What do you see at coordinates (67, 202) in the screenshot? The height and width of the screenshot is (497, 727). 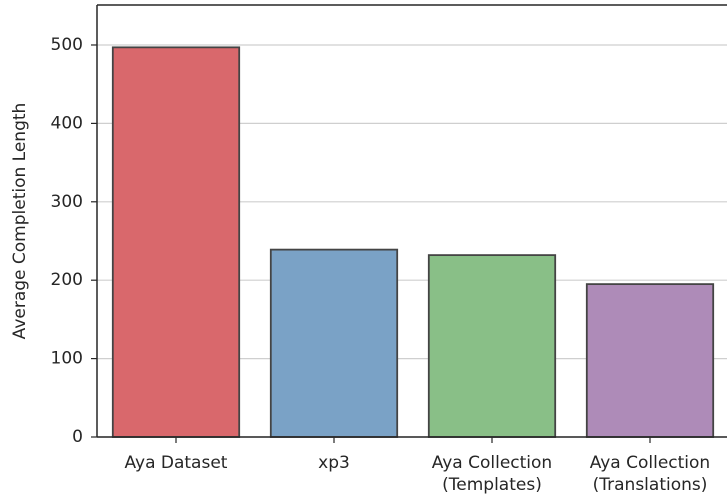 I see `y-tick-label: 300` at bounding box center [67, 202].